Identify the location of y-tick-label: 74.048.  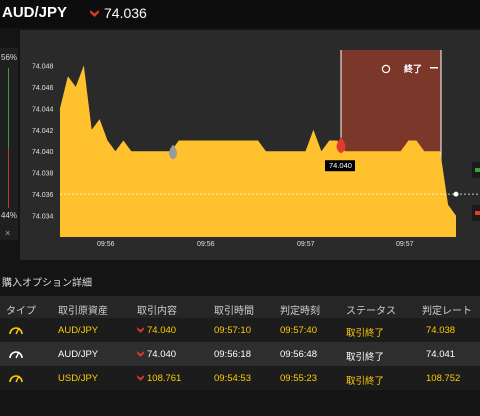
(43, 66).